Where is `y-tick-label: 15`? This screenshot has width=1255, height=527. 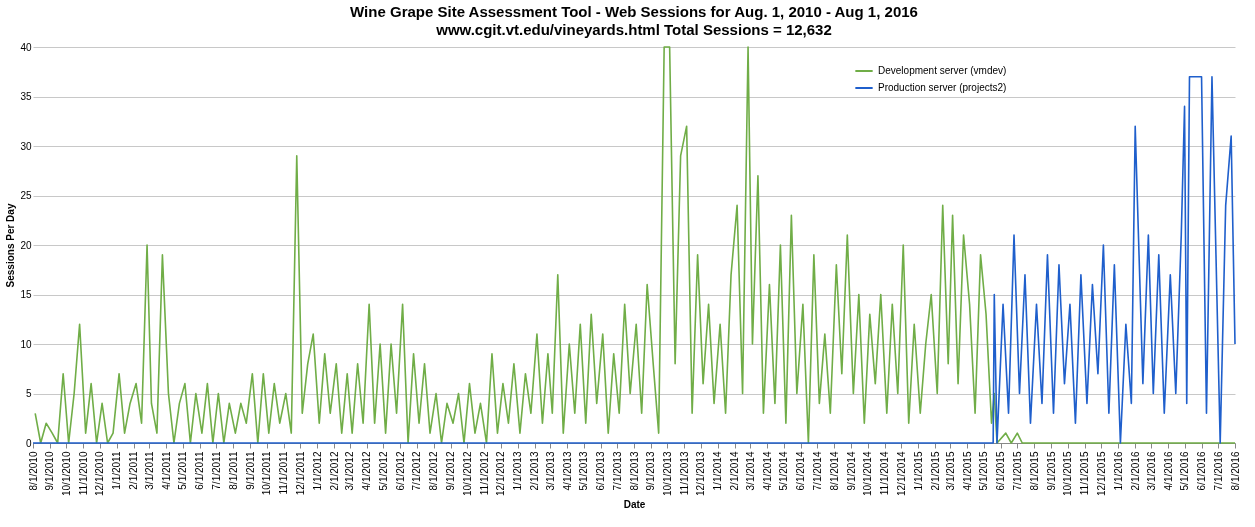 y-tick-label: 15 is located at coordinates (26, 294).